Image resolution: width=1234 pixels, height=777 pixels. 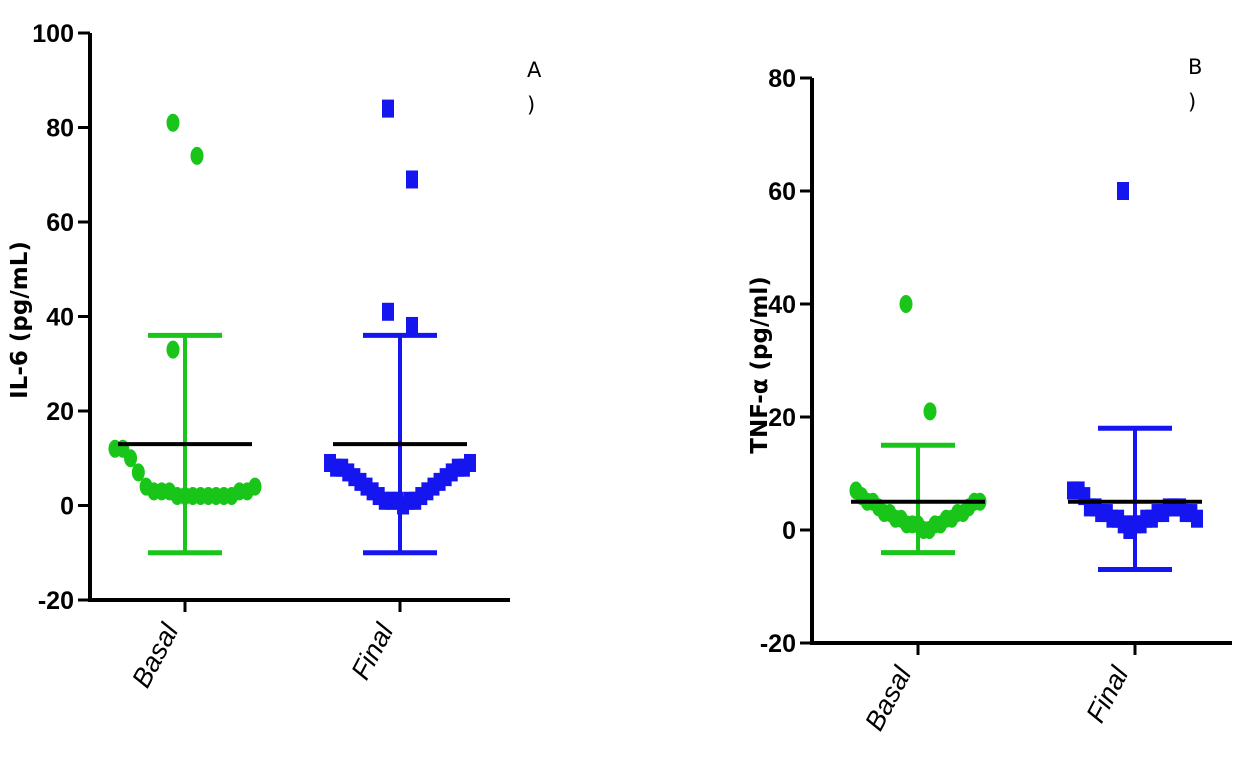 I want to click on y-tick-label: 100, so click(x=53, y=34).